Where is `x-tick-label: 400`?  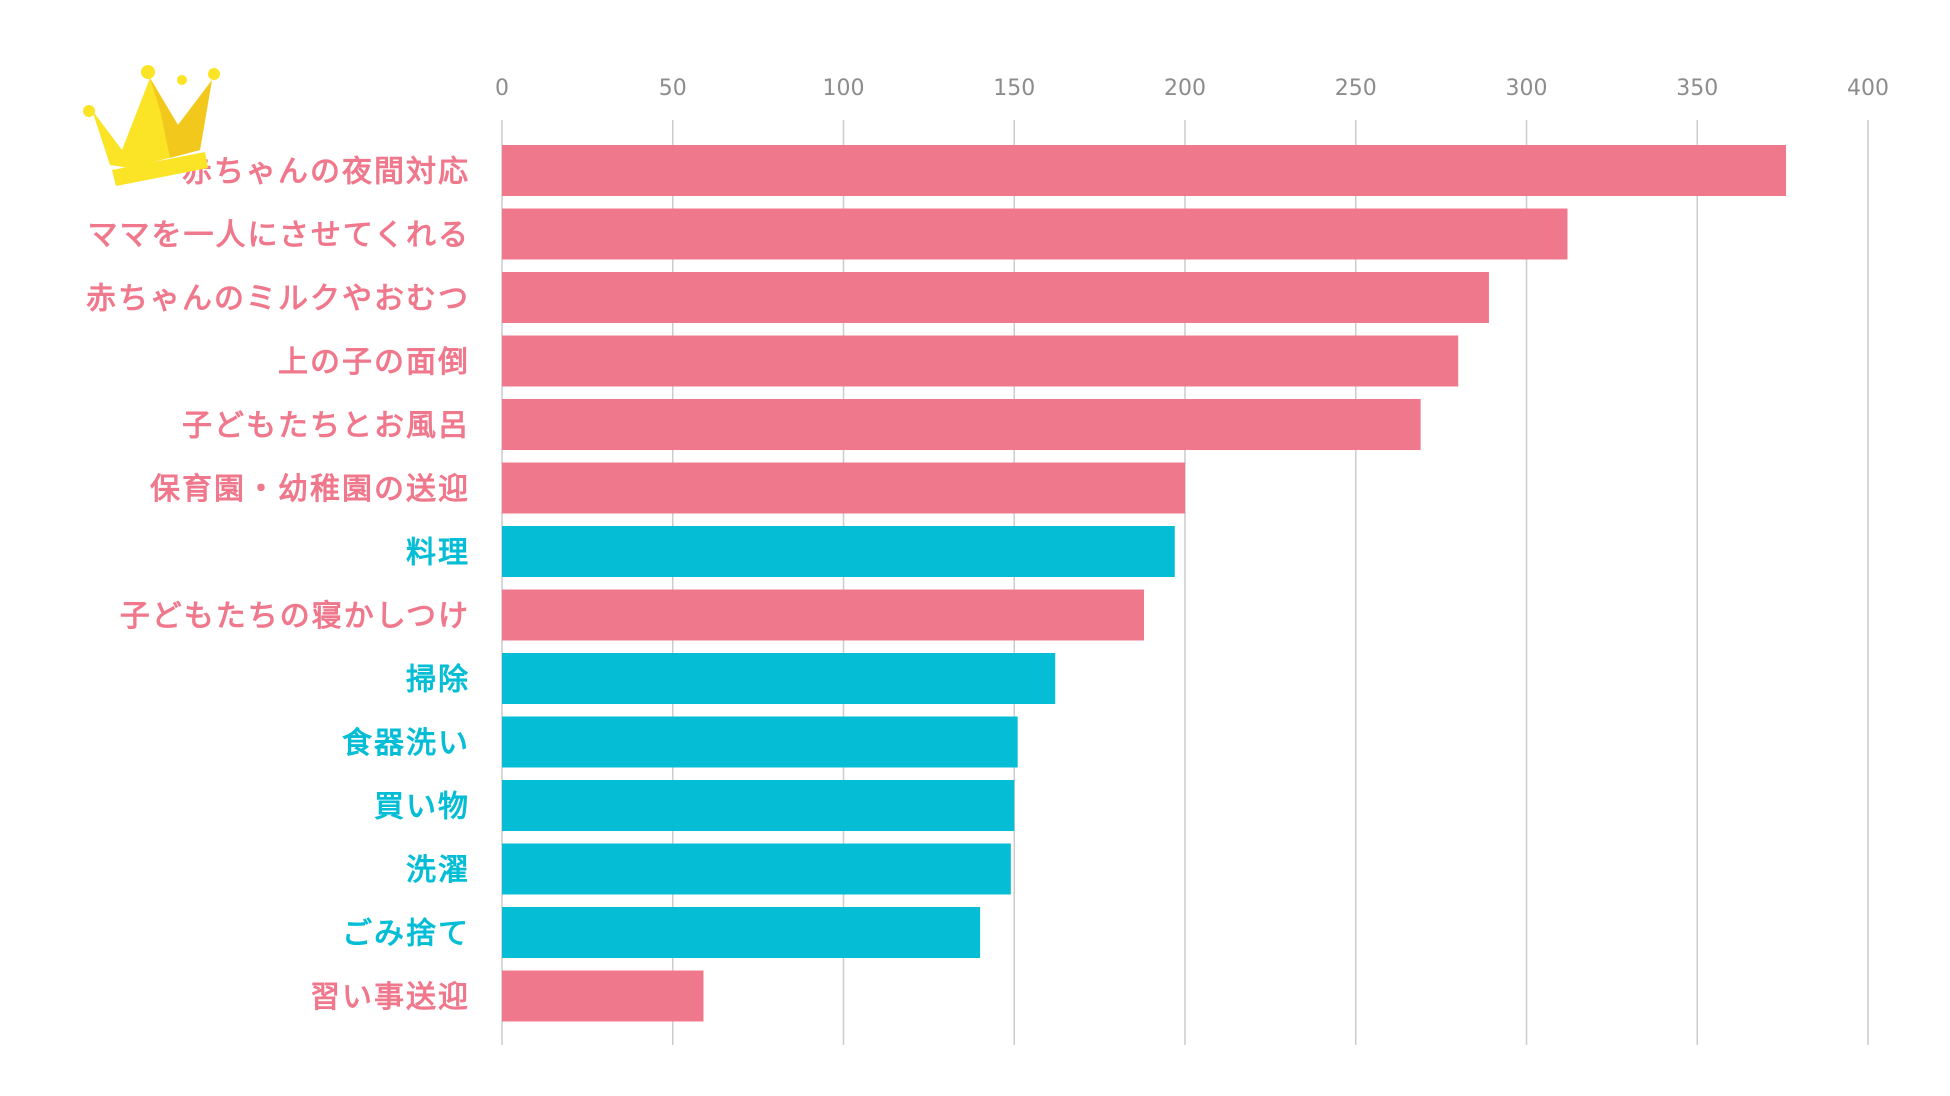
x-tick-label: 400 is located at coordinates (1868, 88).